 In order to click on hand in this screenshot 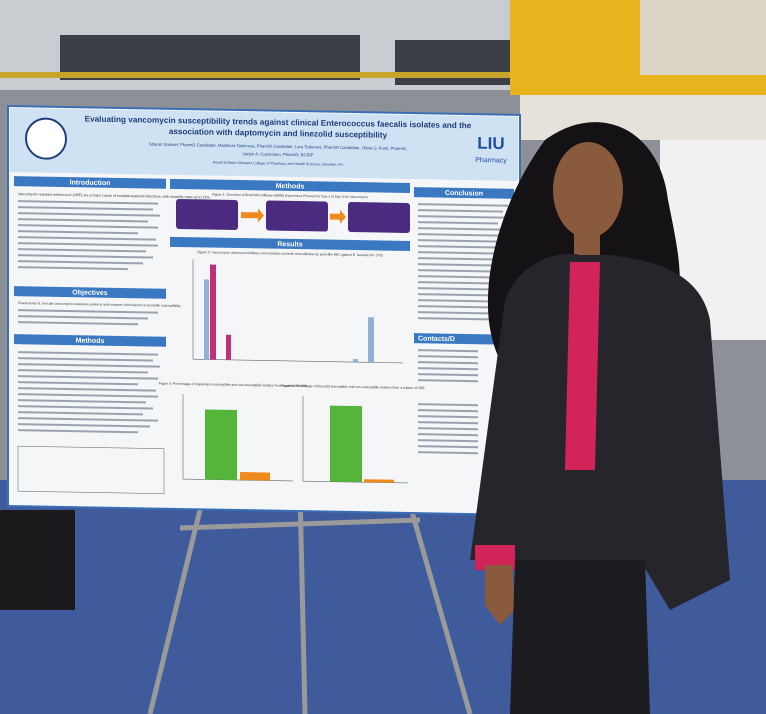, I will do `click(500, 595)`.